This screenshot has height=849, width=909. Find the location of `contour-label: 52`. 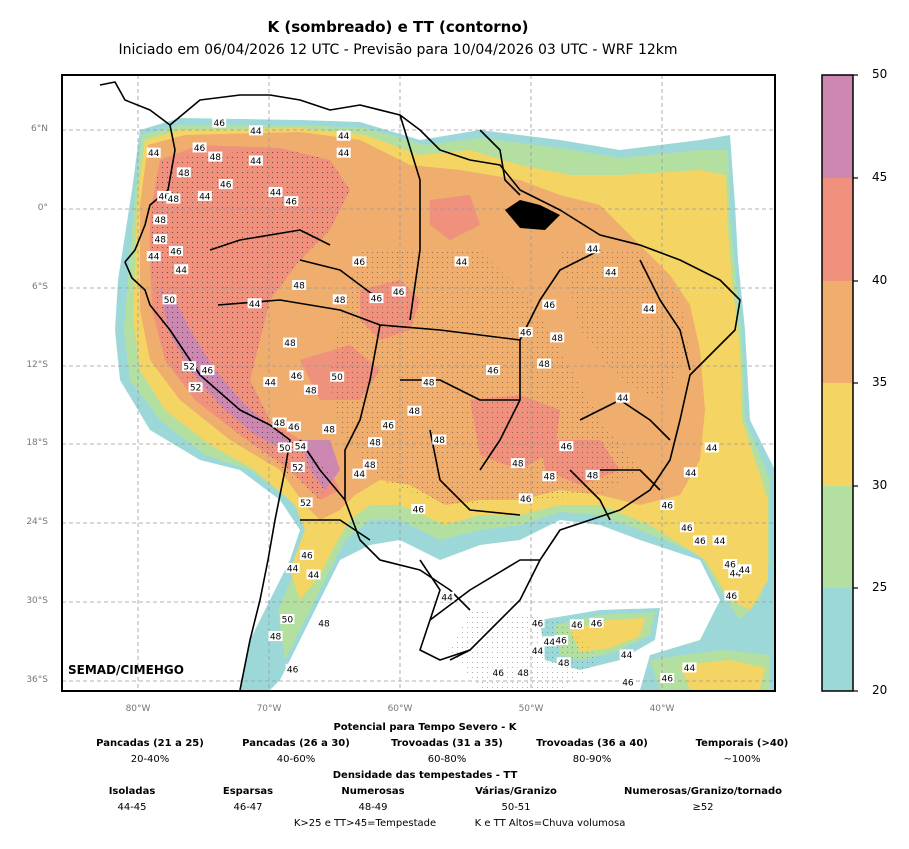

contour-label: 52 is located at coordinates (297, 469).